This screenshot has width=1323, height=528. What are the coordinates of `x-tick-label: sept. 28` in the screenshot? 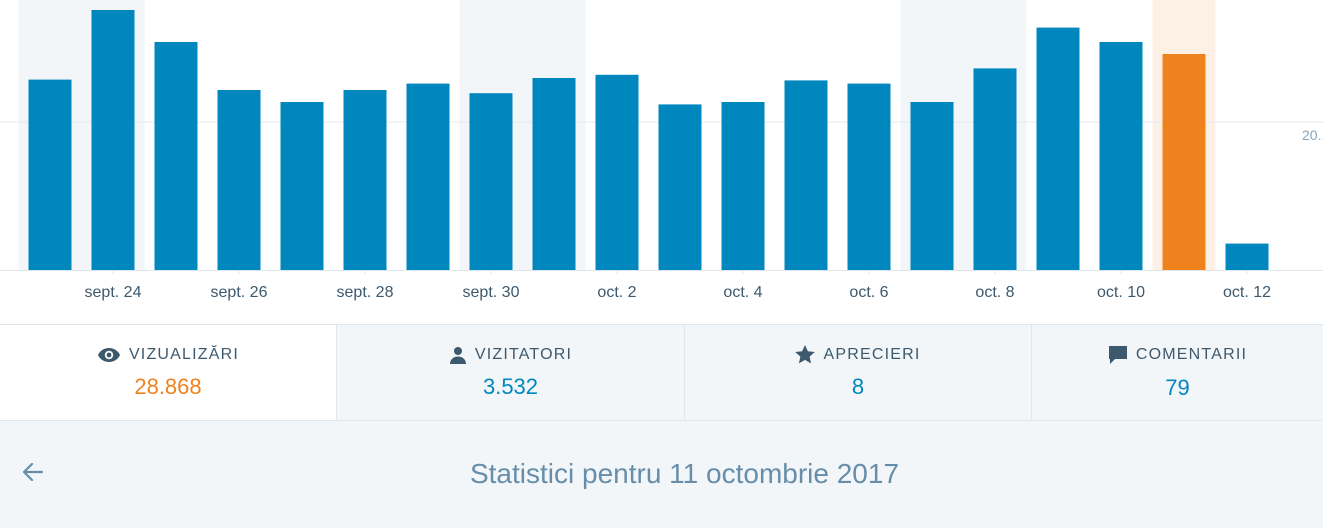 It's located at (365, 292).